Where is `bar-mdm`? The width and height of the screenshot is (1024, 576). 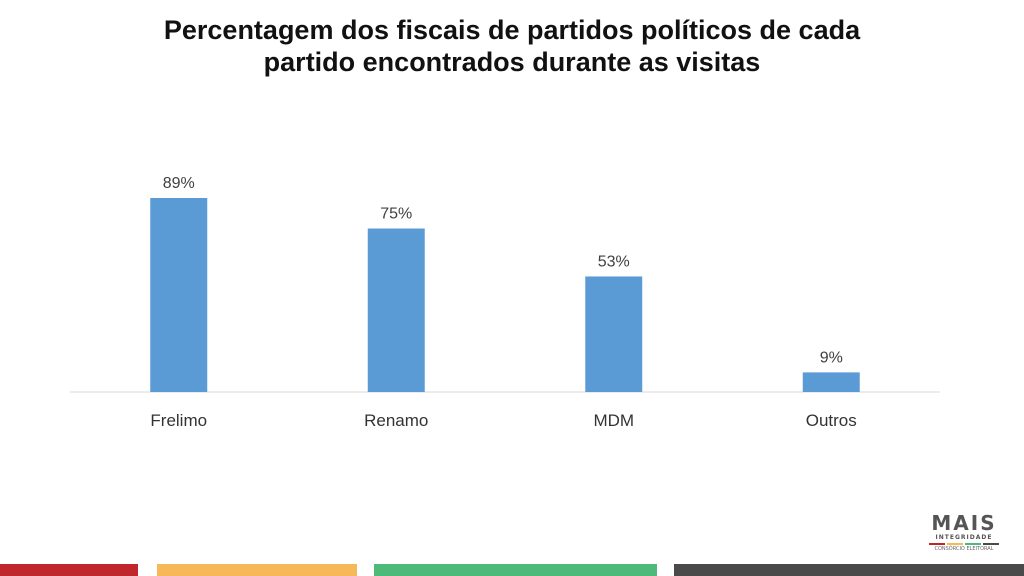
bar-mdm is located at coordinates (614, 334).